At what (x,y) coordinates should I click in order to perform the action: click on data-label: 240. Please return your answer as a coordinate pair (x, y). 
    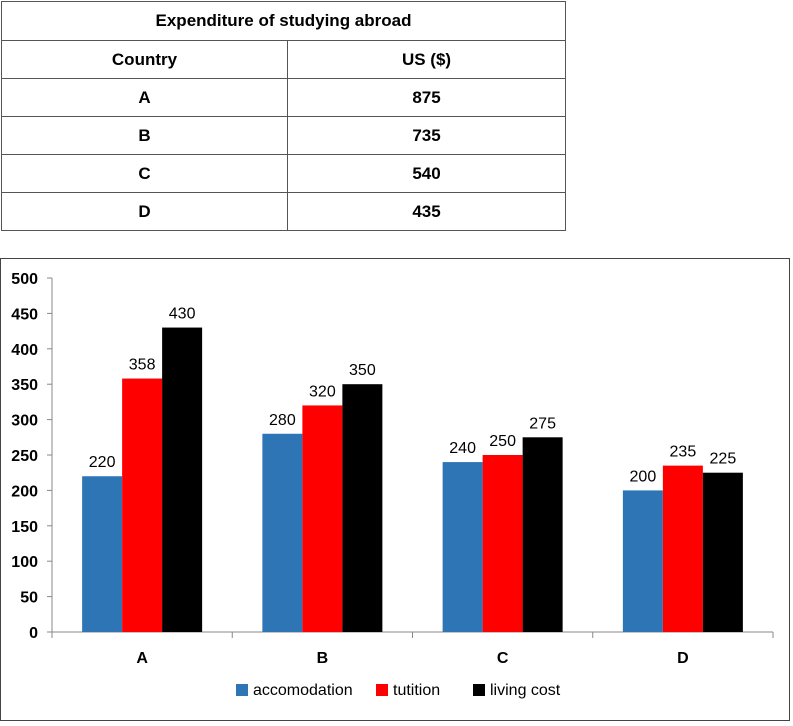
    Looking at the image, I should click on (462, 448).